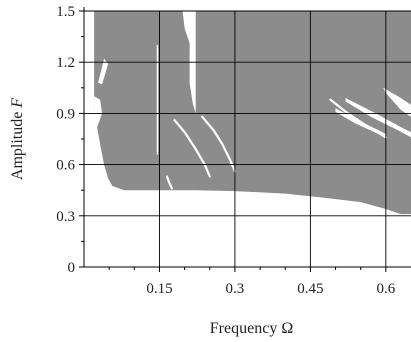 Image resolution: width=411 pixels, height=342 pixels. What do you see at coordinates (17, 144) in the screenshot?
I see `y-axis-title-prefix: Amplitude` at bounding box center [17, 144].